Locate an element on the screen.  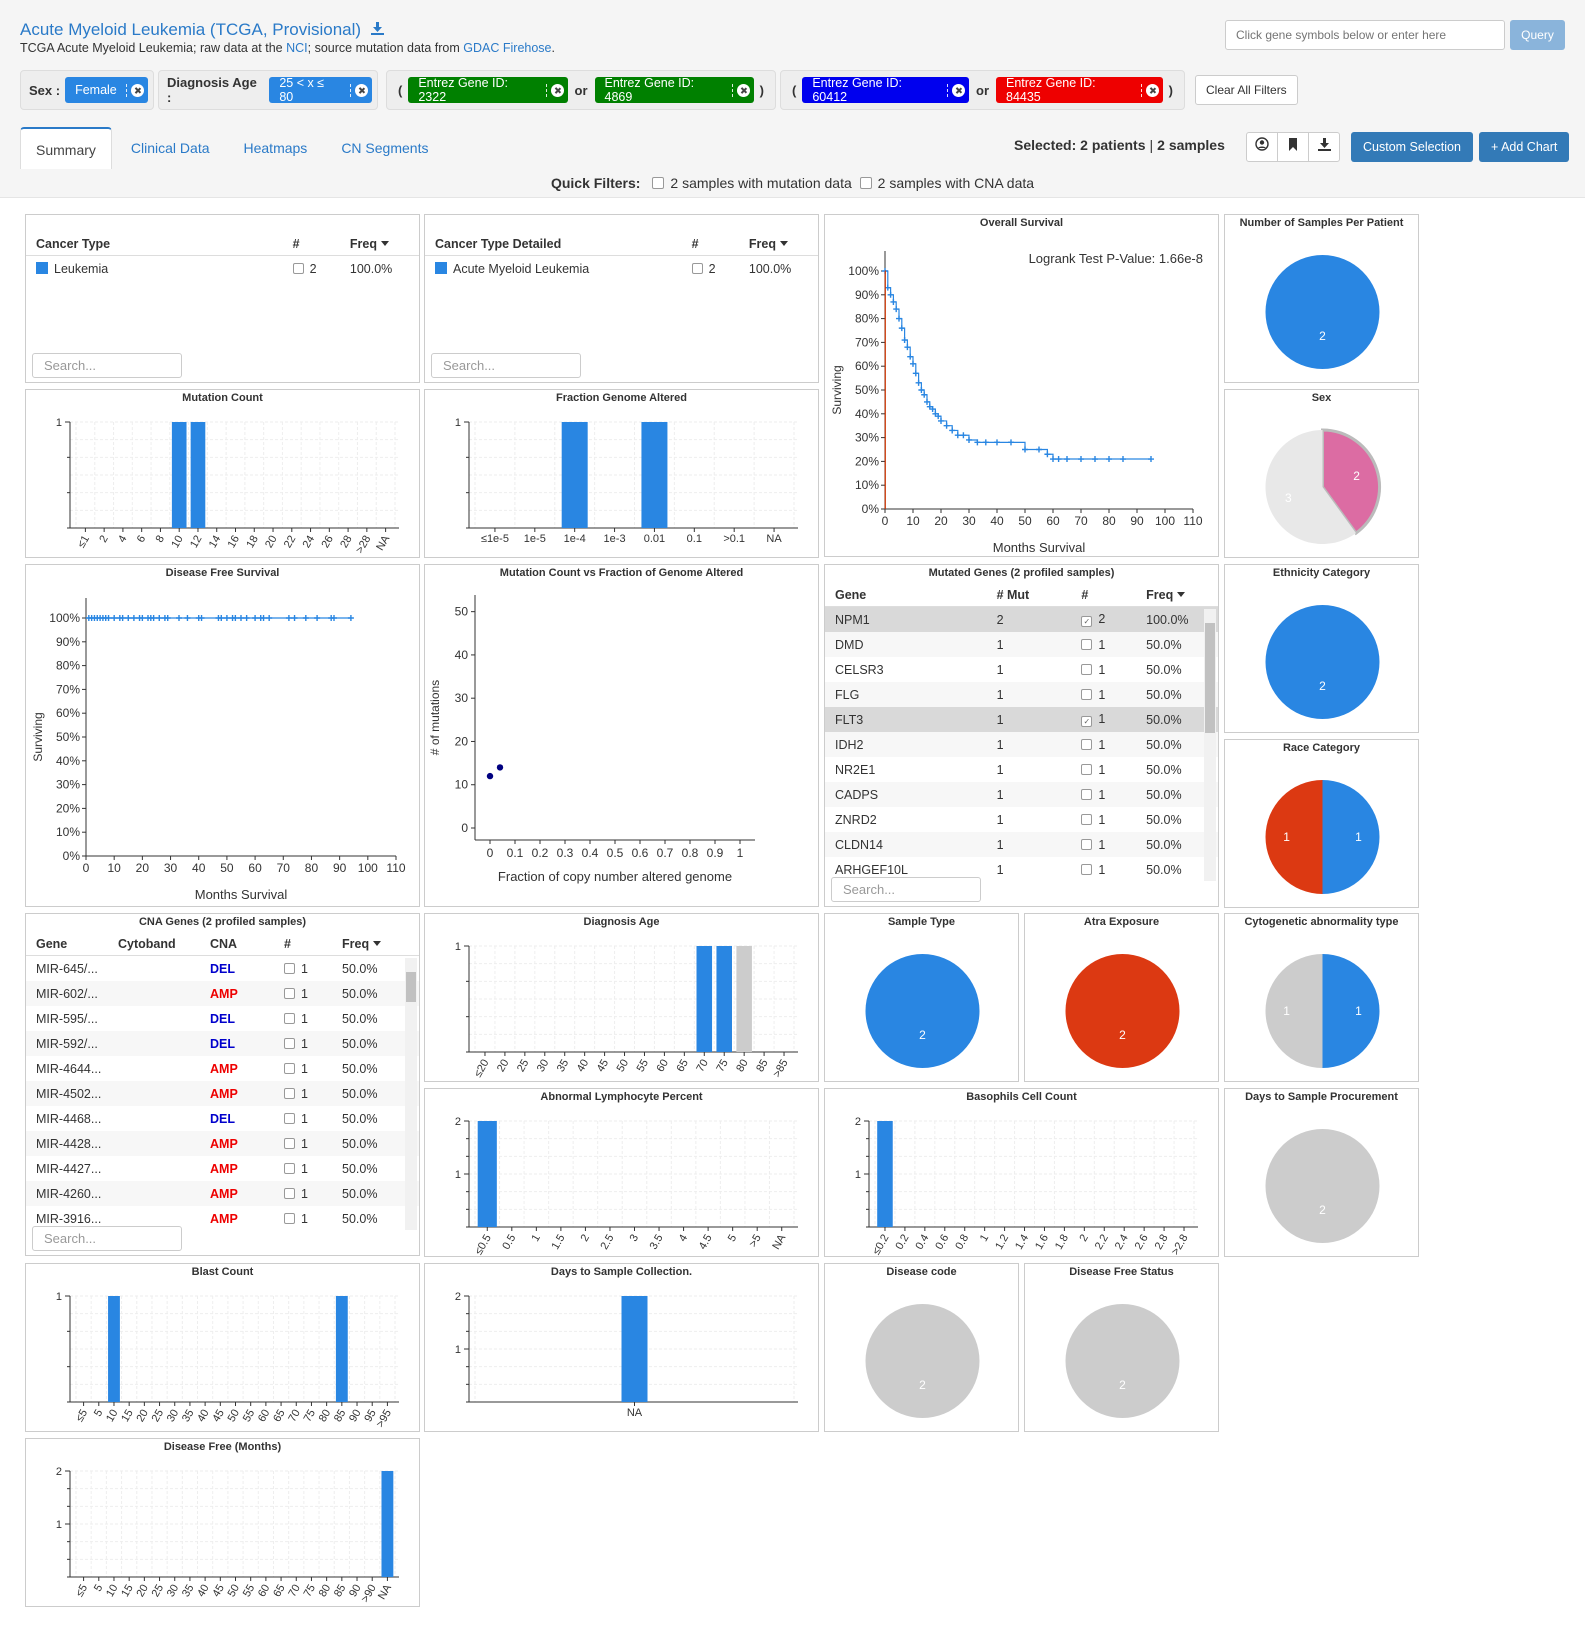
table-row: MIR-3916... AMP 1 50.0% is located at coordinates (222, 1218).